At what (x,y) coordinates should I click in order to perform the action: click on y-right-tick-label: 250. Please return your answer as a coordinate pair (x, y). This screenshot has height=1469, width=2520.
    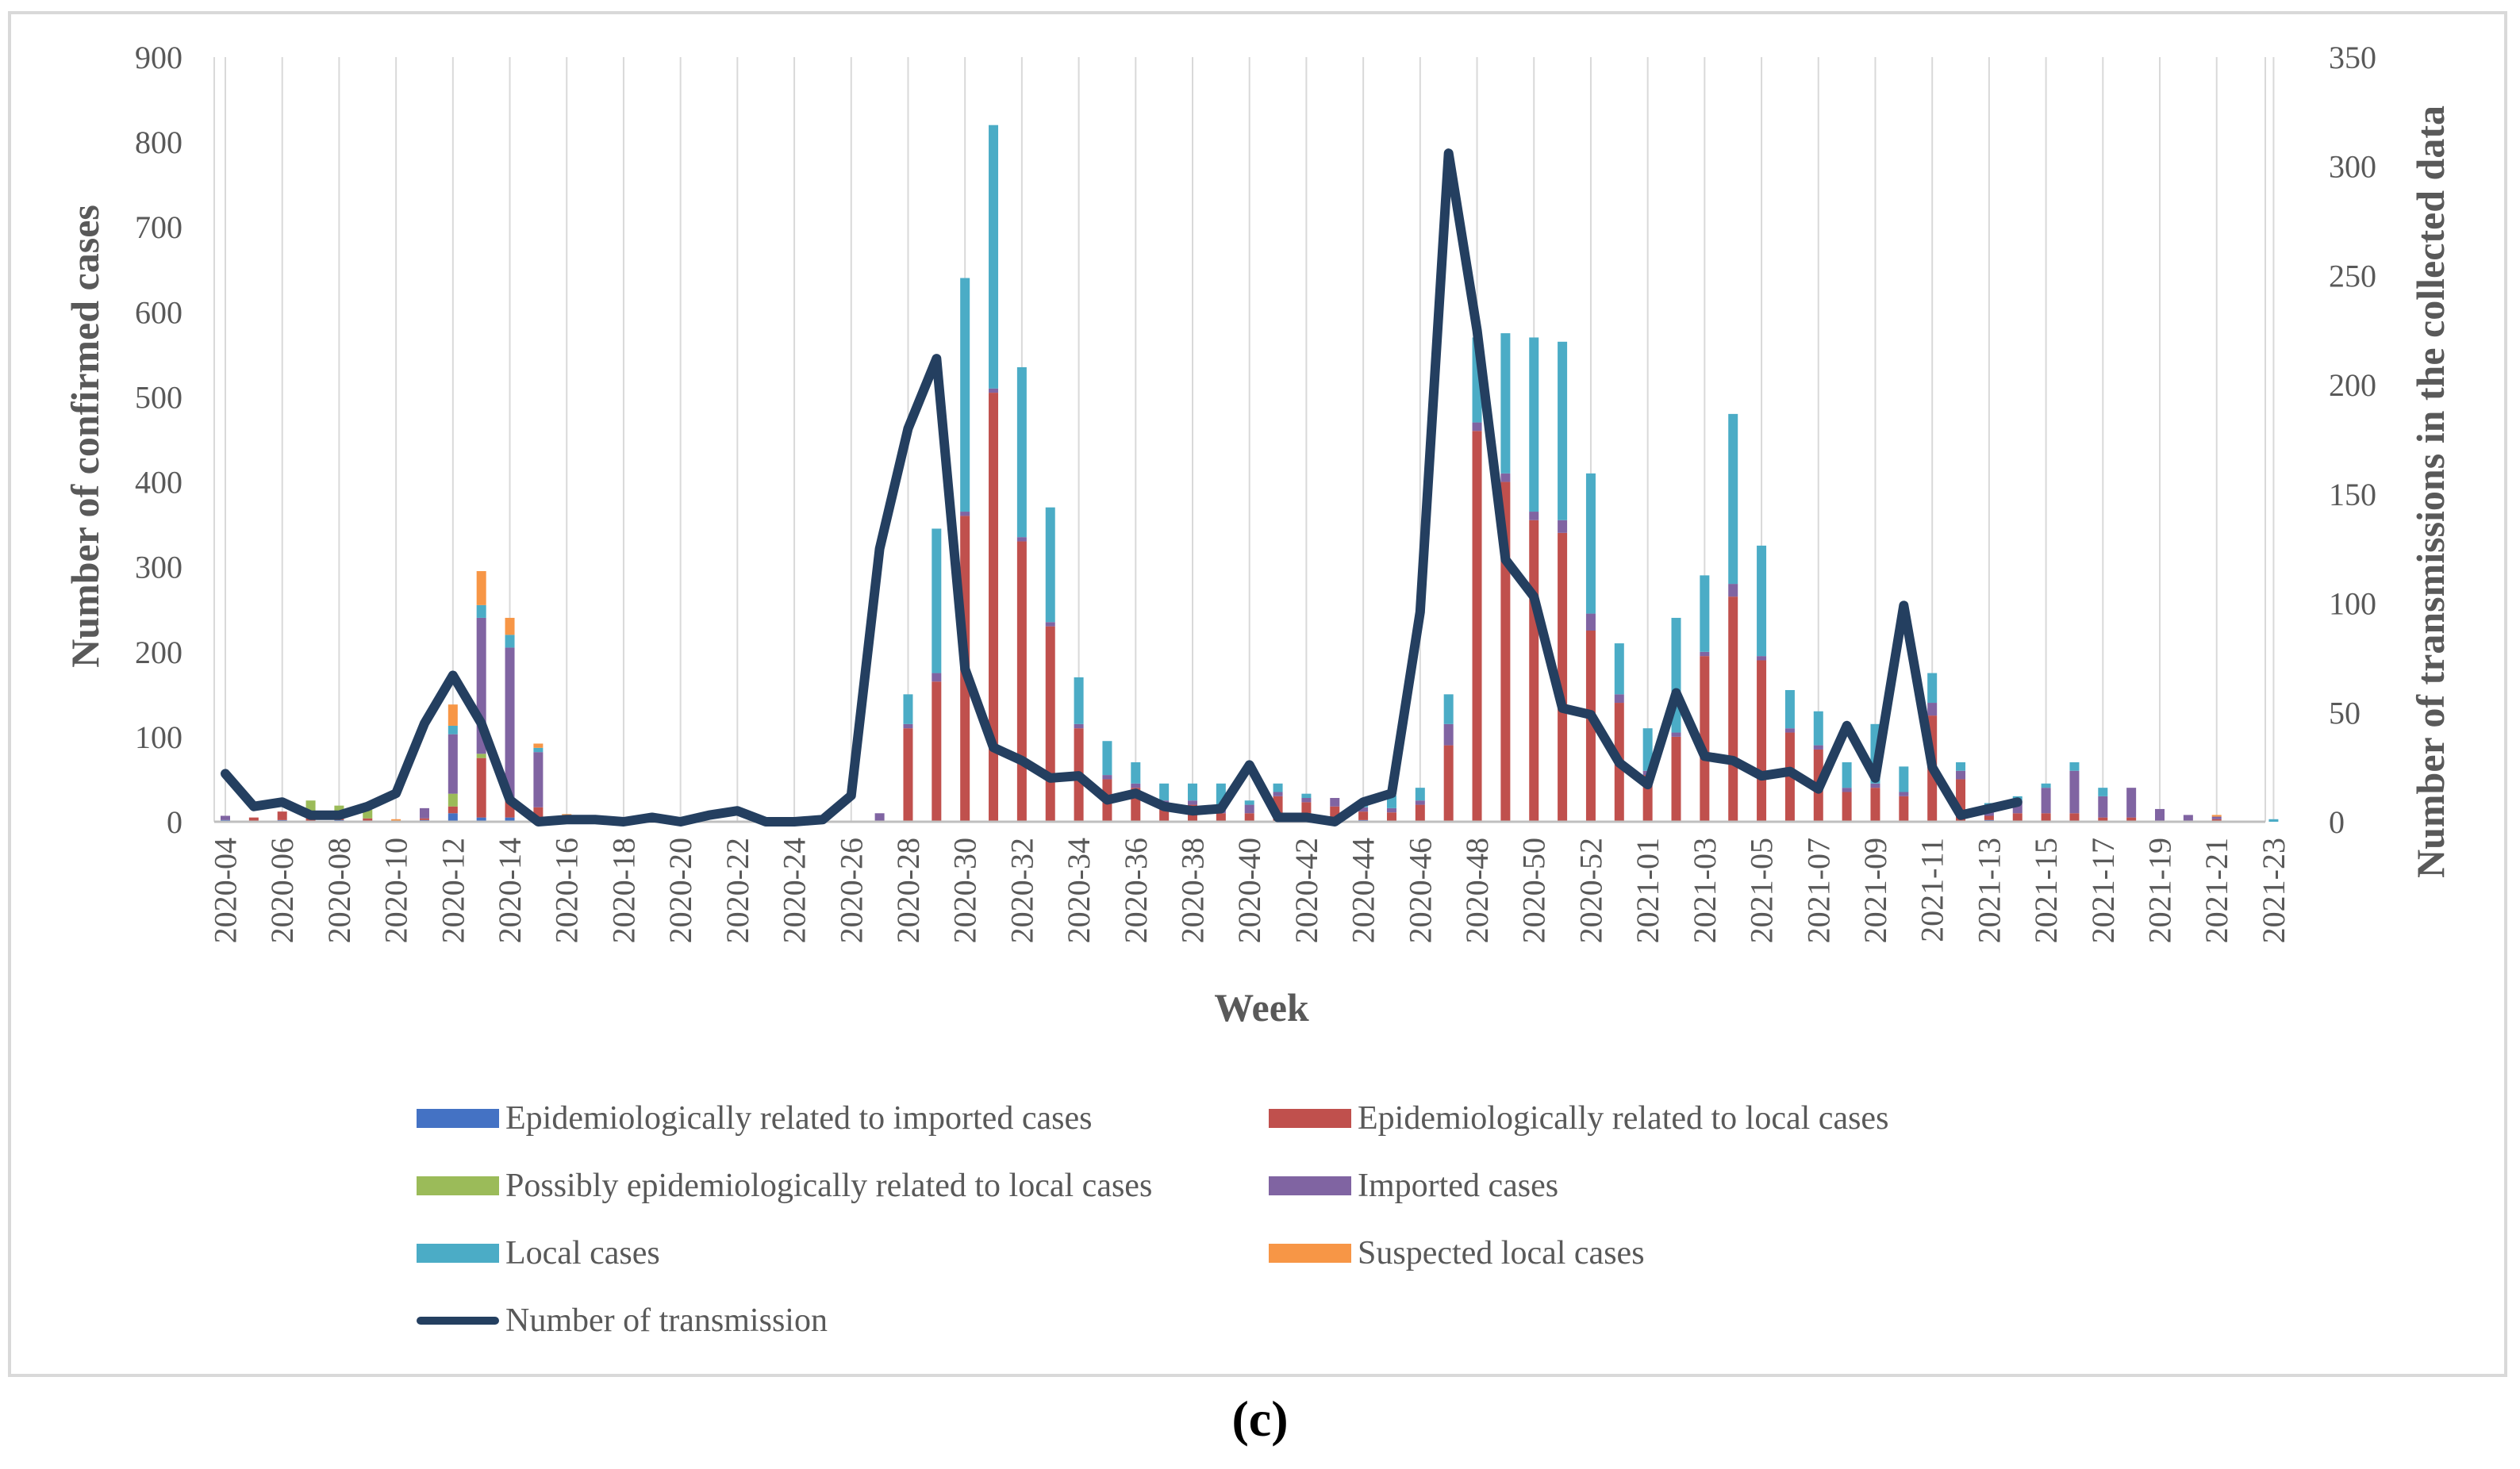
    Looking at the image, I should click on (2352, 275).